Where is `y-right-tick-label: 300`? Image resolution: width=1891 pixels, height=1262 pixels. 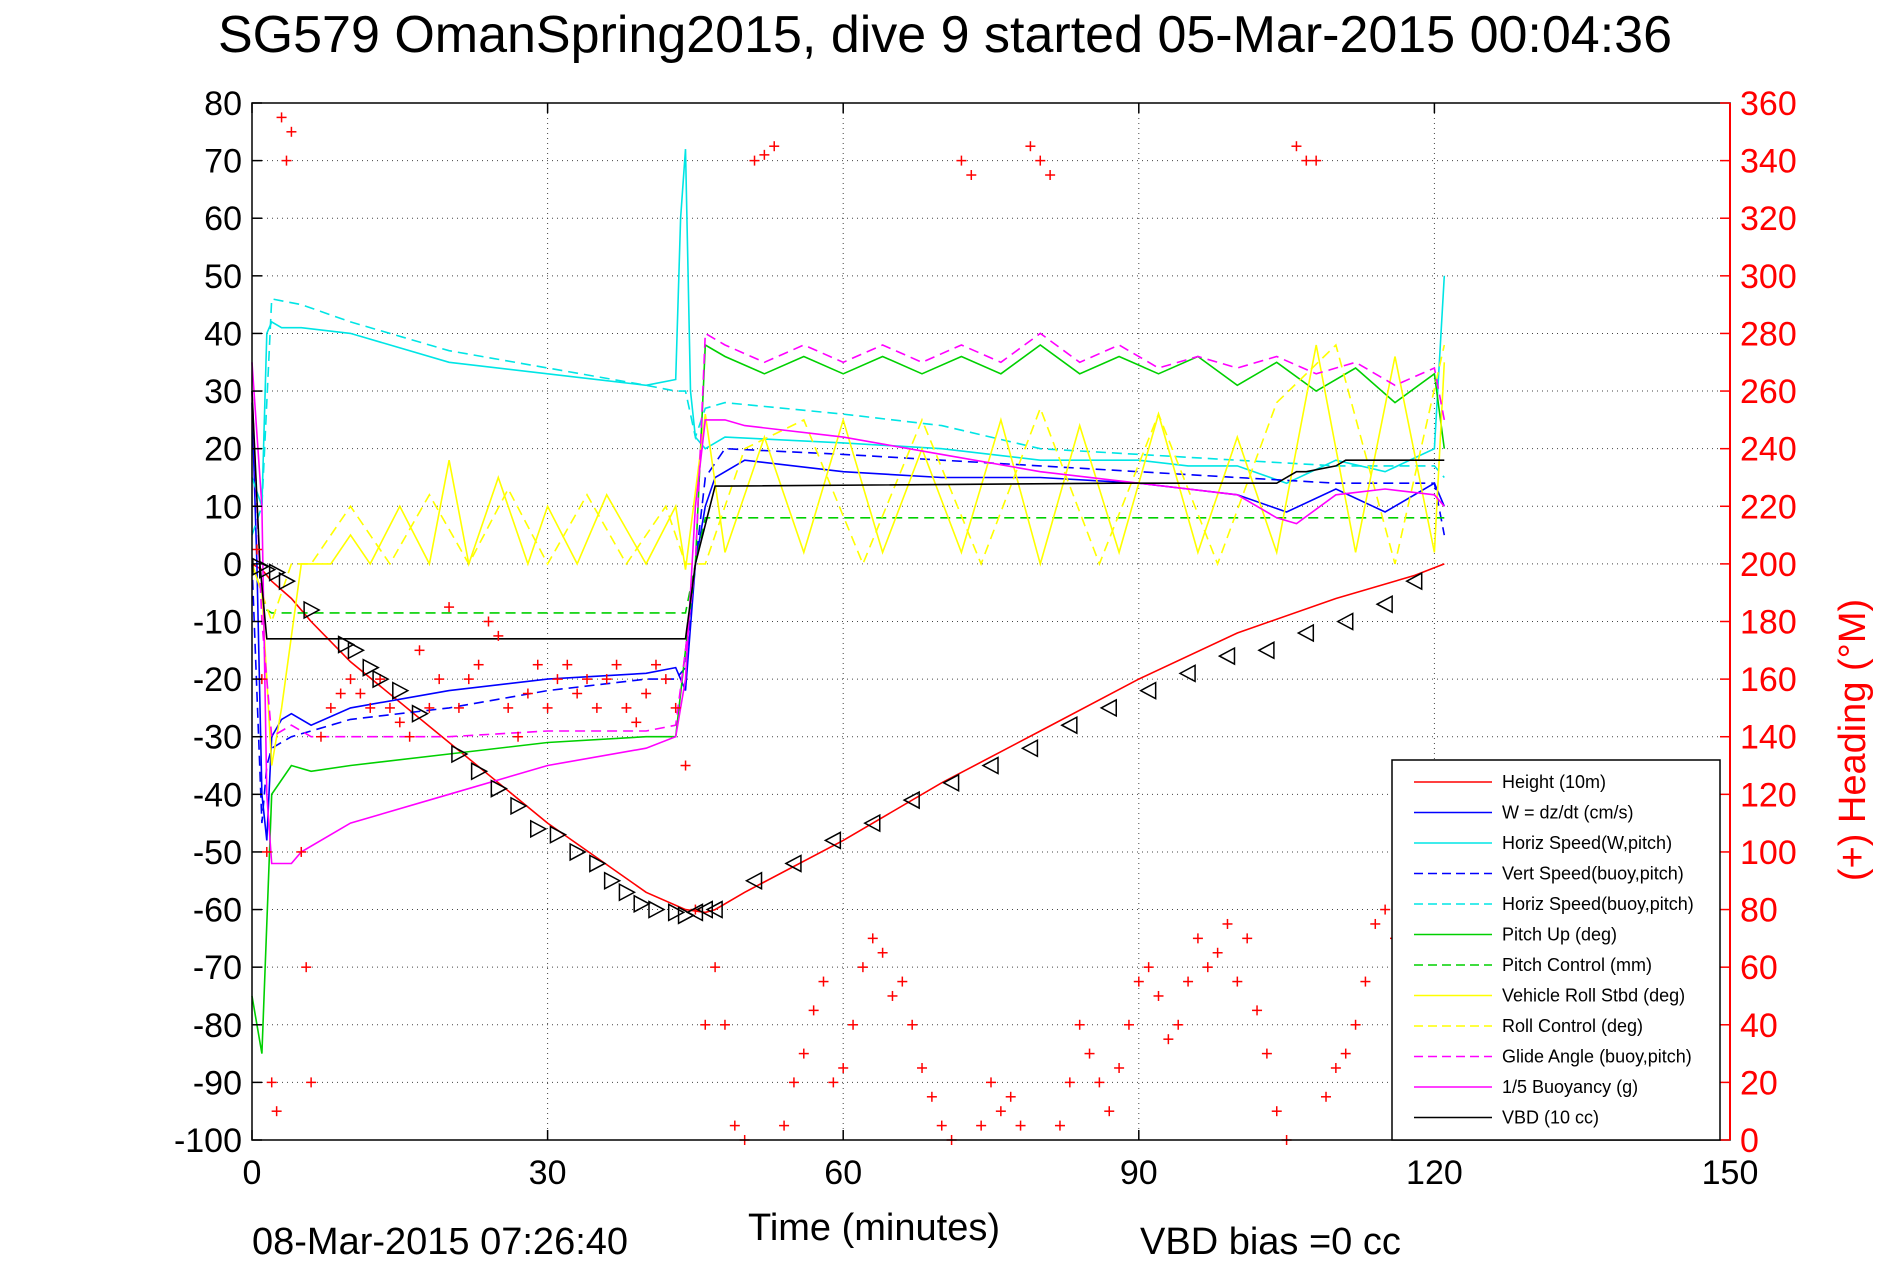
y-right-tick-label: 300 is located at coordinates (1768, 277).